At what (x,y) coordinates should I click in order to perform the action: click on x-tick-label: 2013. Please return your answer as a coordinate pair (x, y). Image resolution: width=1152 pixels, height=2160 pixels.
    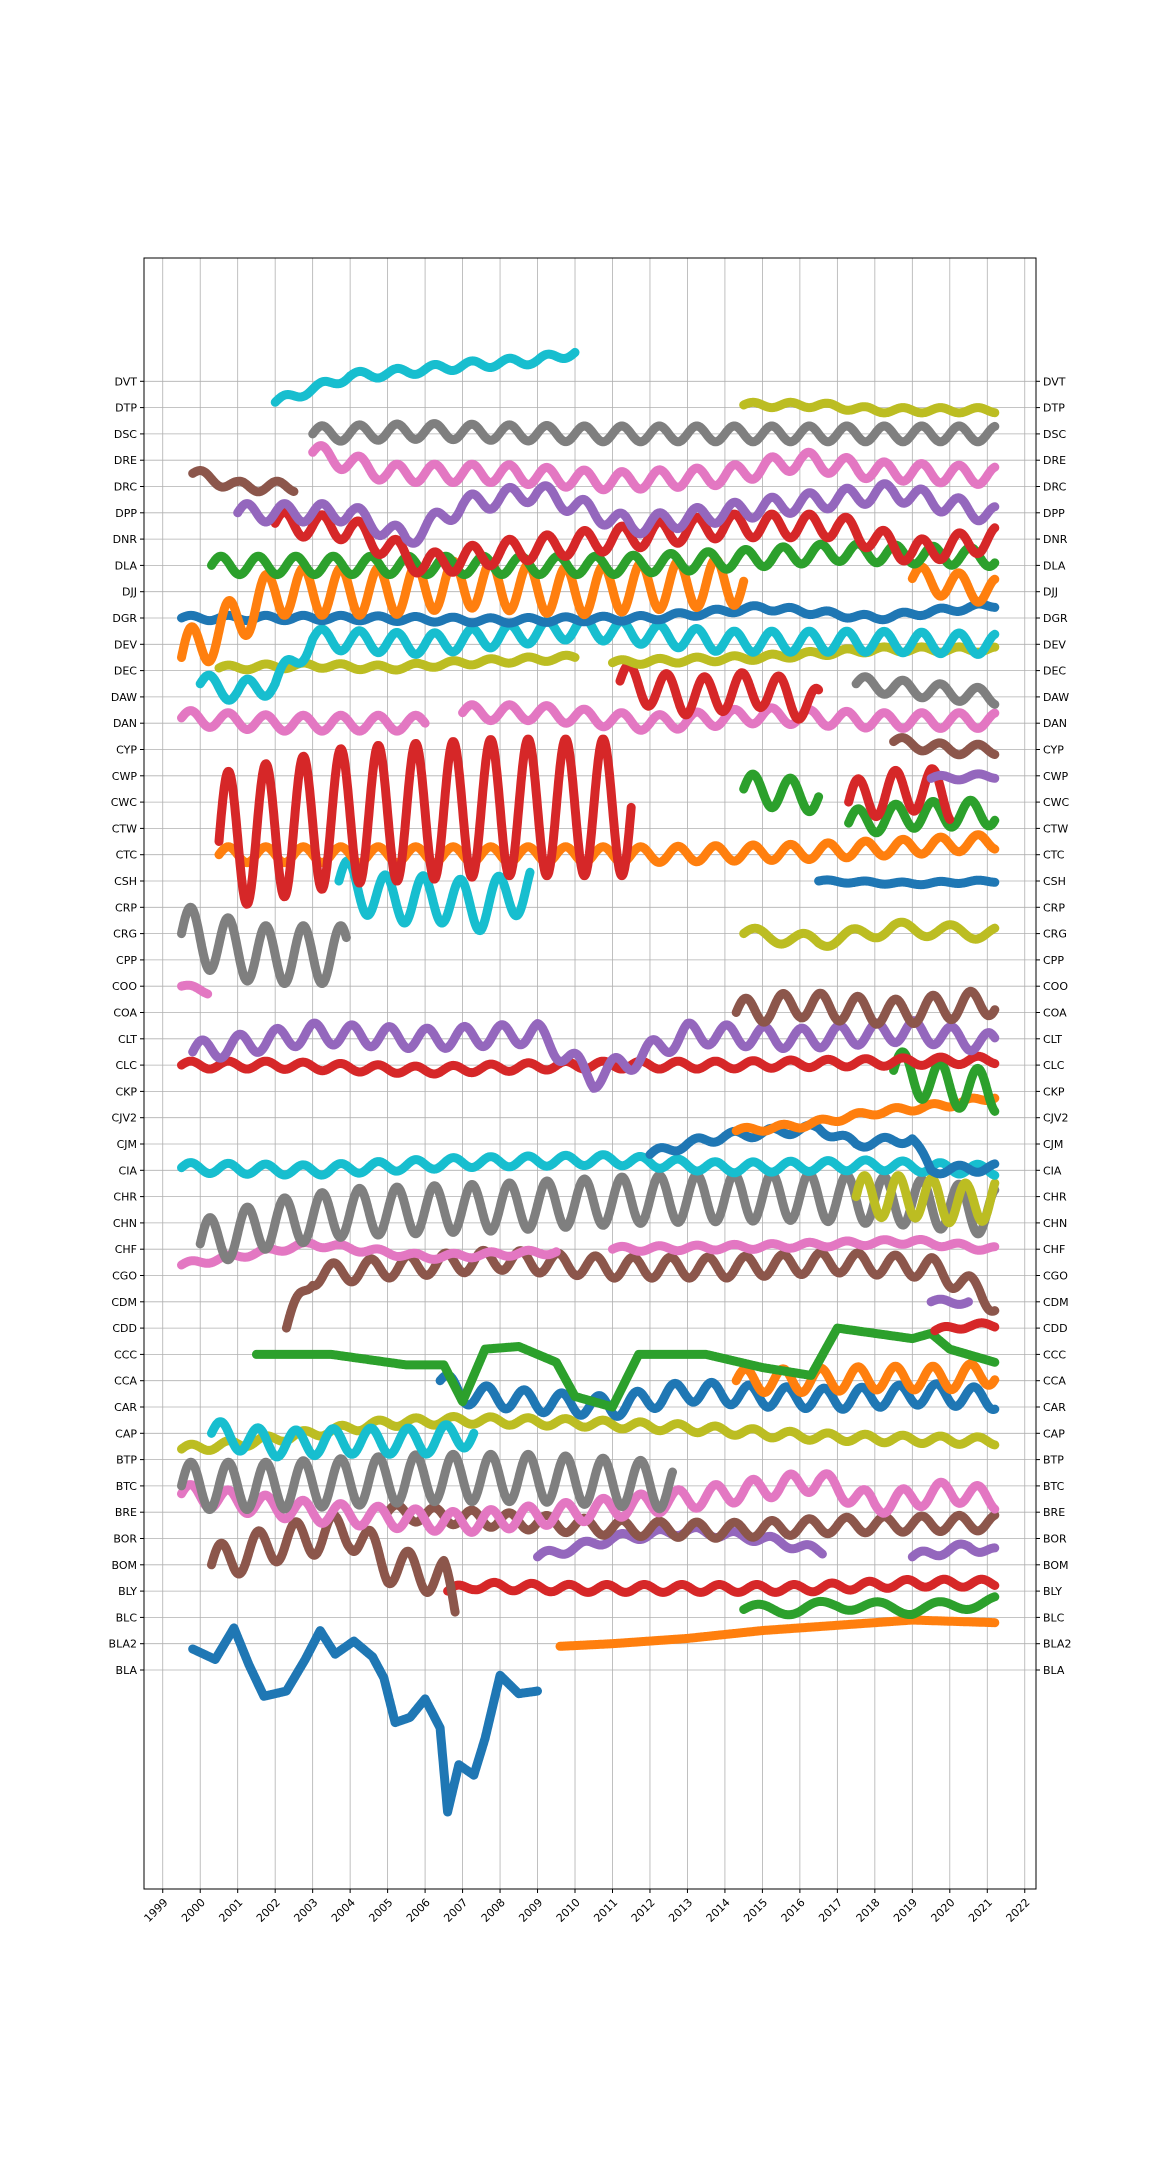
    Looking at the image, I should click on (680, 1910).